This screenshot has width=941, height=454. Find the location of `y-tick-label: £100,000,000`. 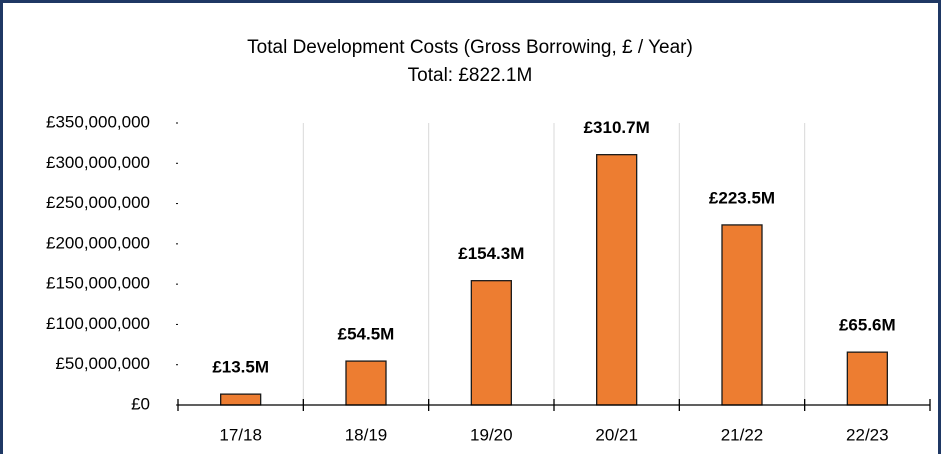

y-tick-label: £100,000,000 is located at coordinates (98, 323).